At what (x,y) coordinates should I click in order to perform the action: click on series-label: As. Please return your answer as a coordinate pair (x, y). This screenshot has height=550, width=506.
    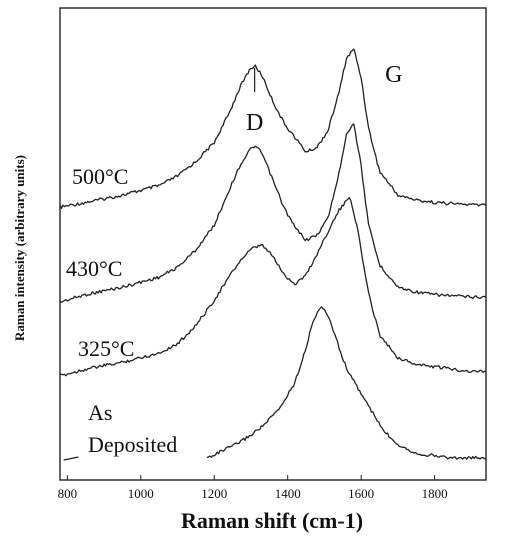
    Looking at the image, I should click on (100, 412).